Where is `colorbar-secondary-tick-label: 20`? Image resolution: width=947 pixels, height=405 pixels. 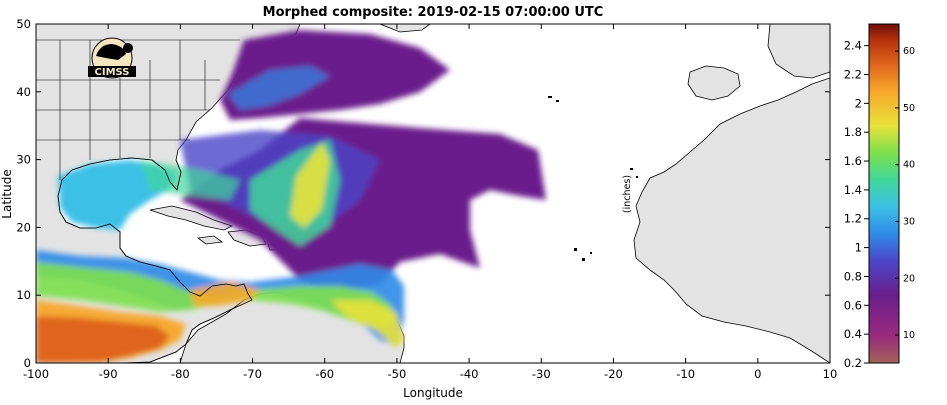
colorbar-secondary-tick-label: 20 is located at coordinates (909, 278).